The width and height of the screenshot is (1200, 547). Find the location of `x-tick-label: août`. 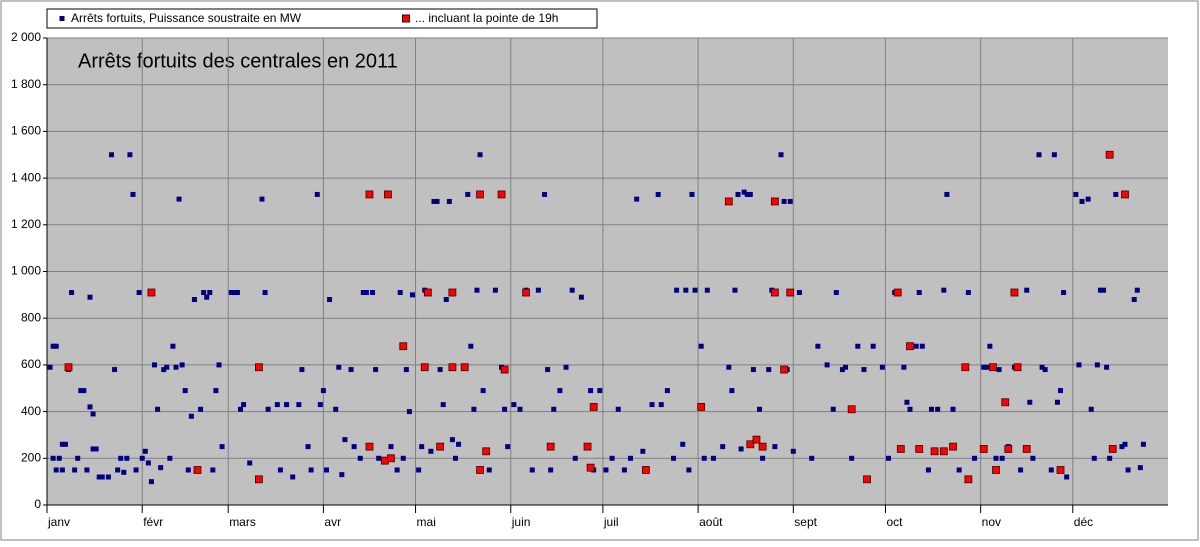

x-tick-label: août is located at coordinates (711, 522).